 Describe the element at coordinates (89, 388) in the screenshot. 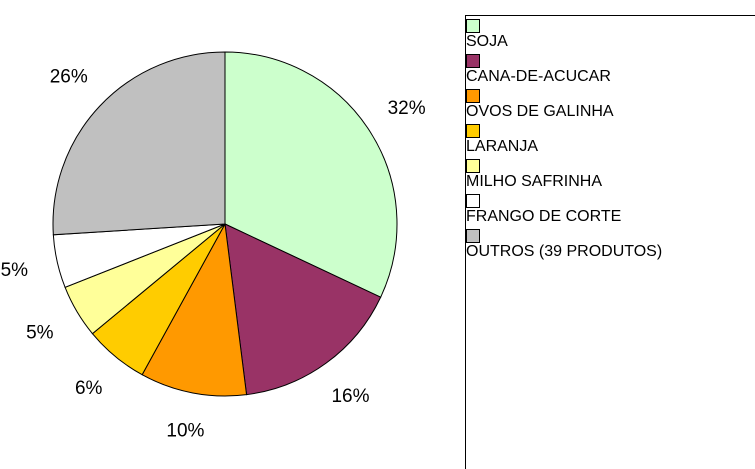

I see `data-label: 6%` at that location.